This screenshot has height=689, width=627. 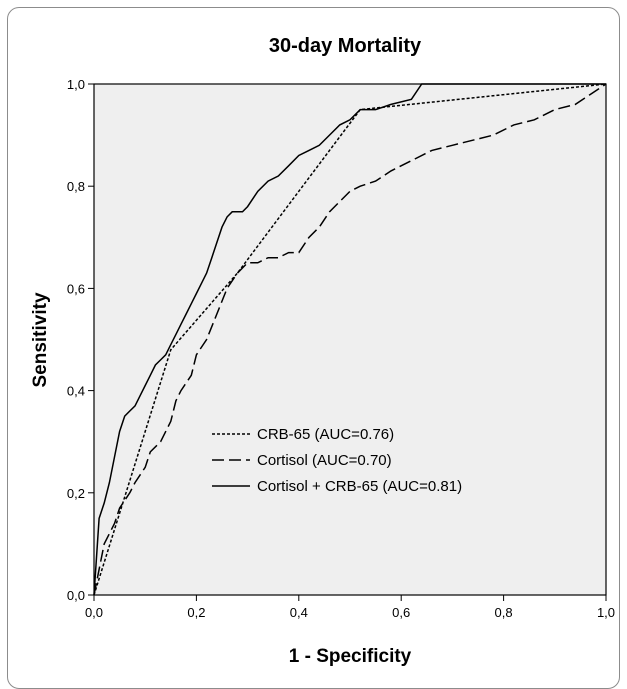 What do you see at coordinates (76, 84) in the screenshot?
I see `y-tick-label: 1,0` at bounding box center [76, 84].